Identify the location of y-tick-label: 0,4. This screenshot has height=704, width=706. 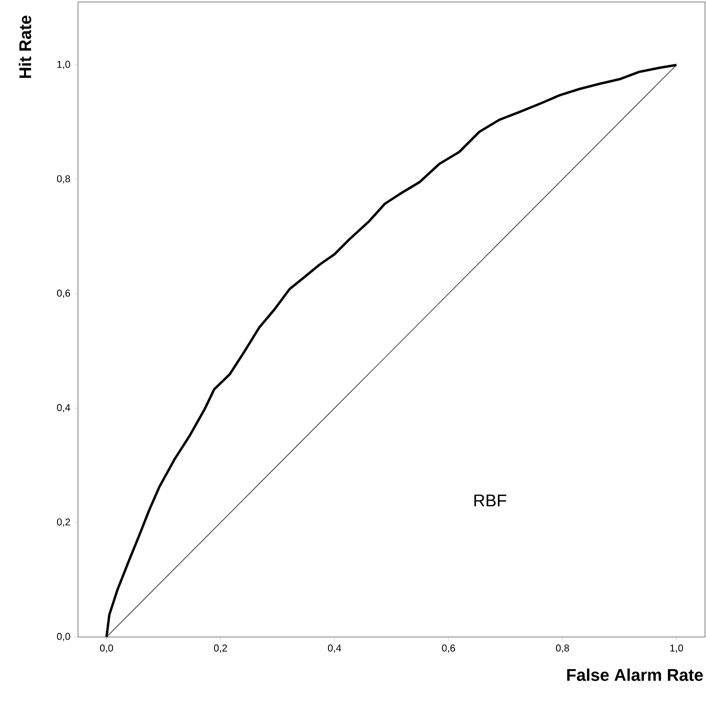
(63, 408).